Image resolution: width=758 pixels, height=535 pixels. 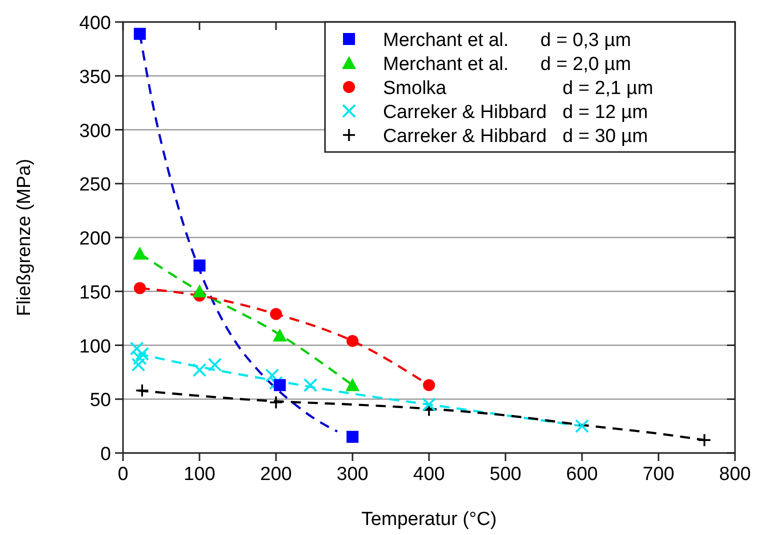 I want to click on x-tick-label: 700, so click(x=658, y=474).